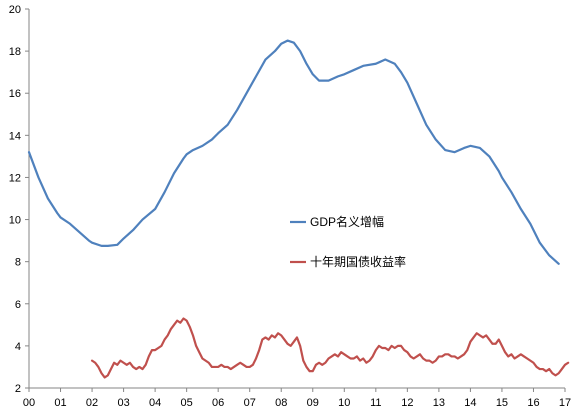  Describe the element at coordinates (15, 136) in the screenshot. I see `y-tick-label: 14` at that location.